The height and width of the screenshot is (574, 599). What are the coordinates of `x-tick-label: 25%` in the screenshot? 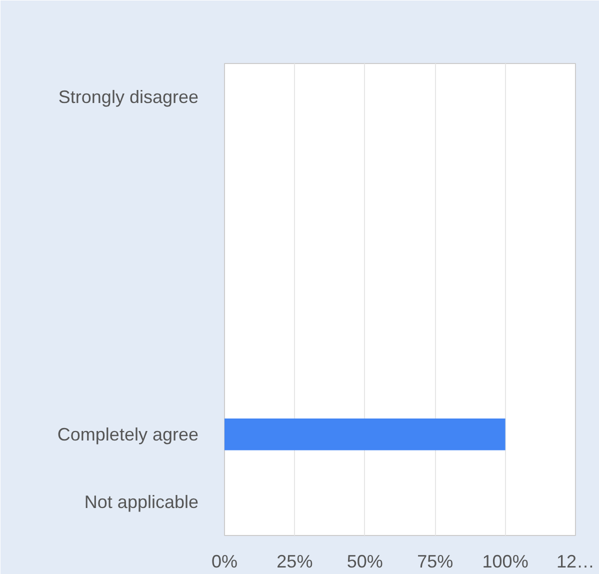 It's located at (294, 562).